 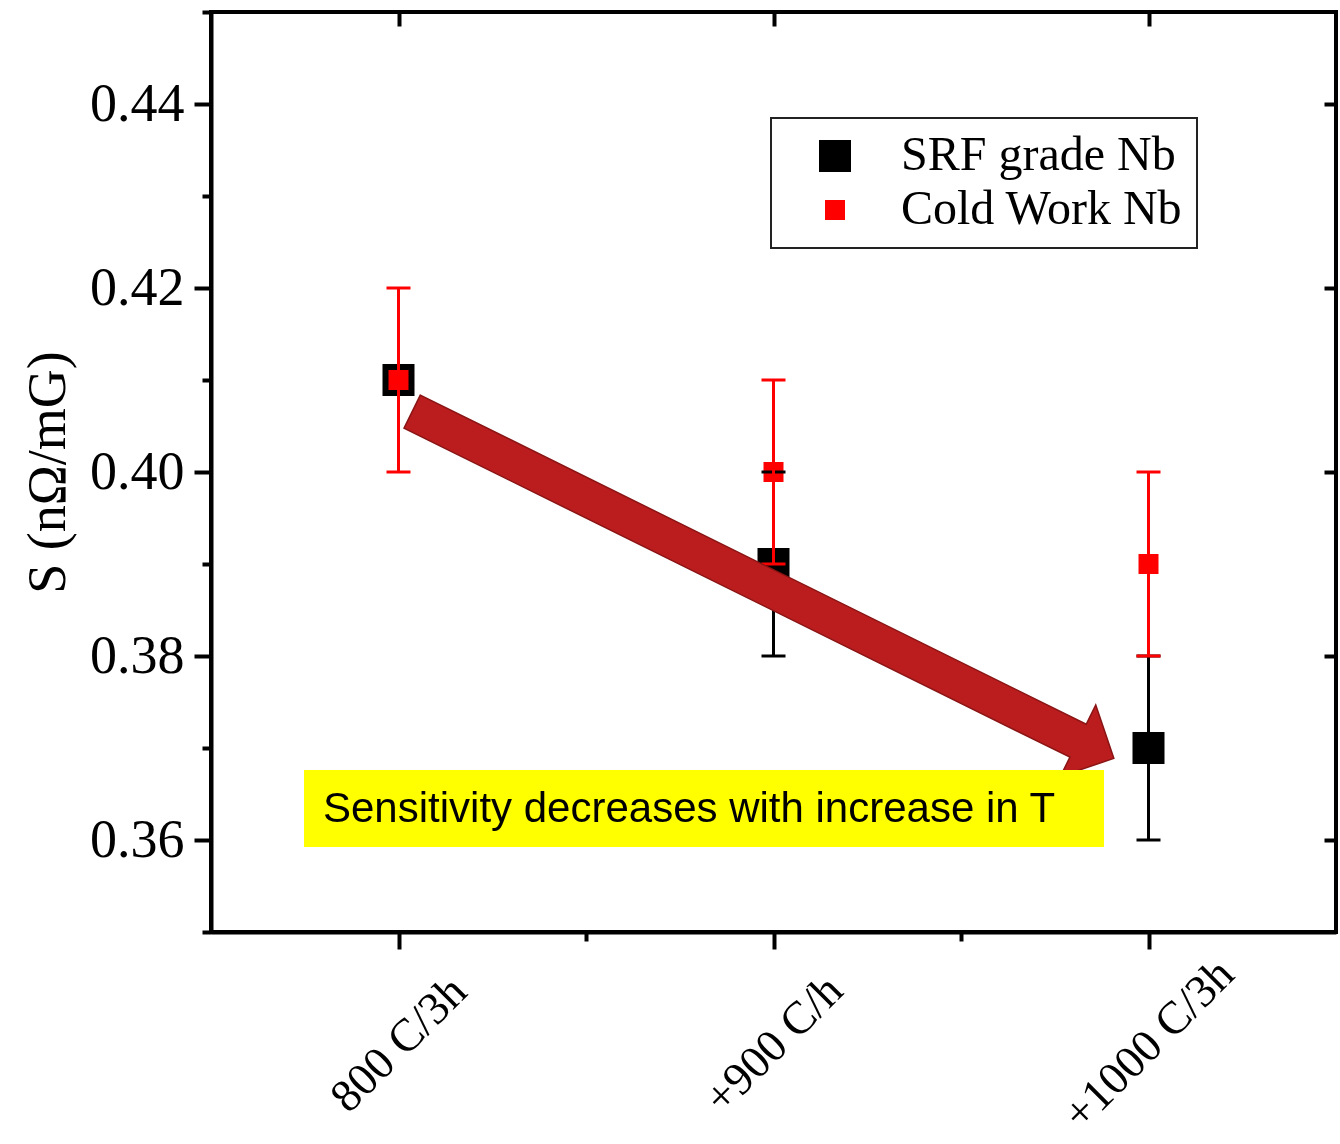 What do you see at coordinates (689, 807) in the screenshot?
I see `annotation: Sensitivity decreases with increase in T` at bounding box center [689, 807].